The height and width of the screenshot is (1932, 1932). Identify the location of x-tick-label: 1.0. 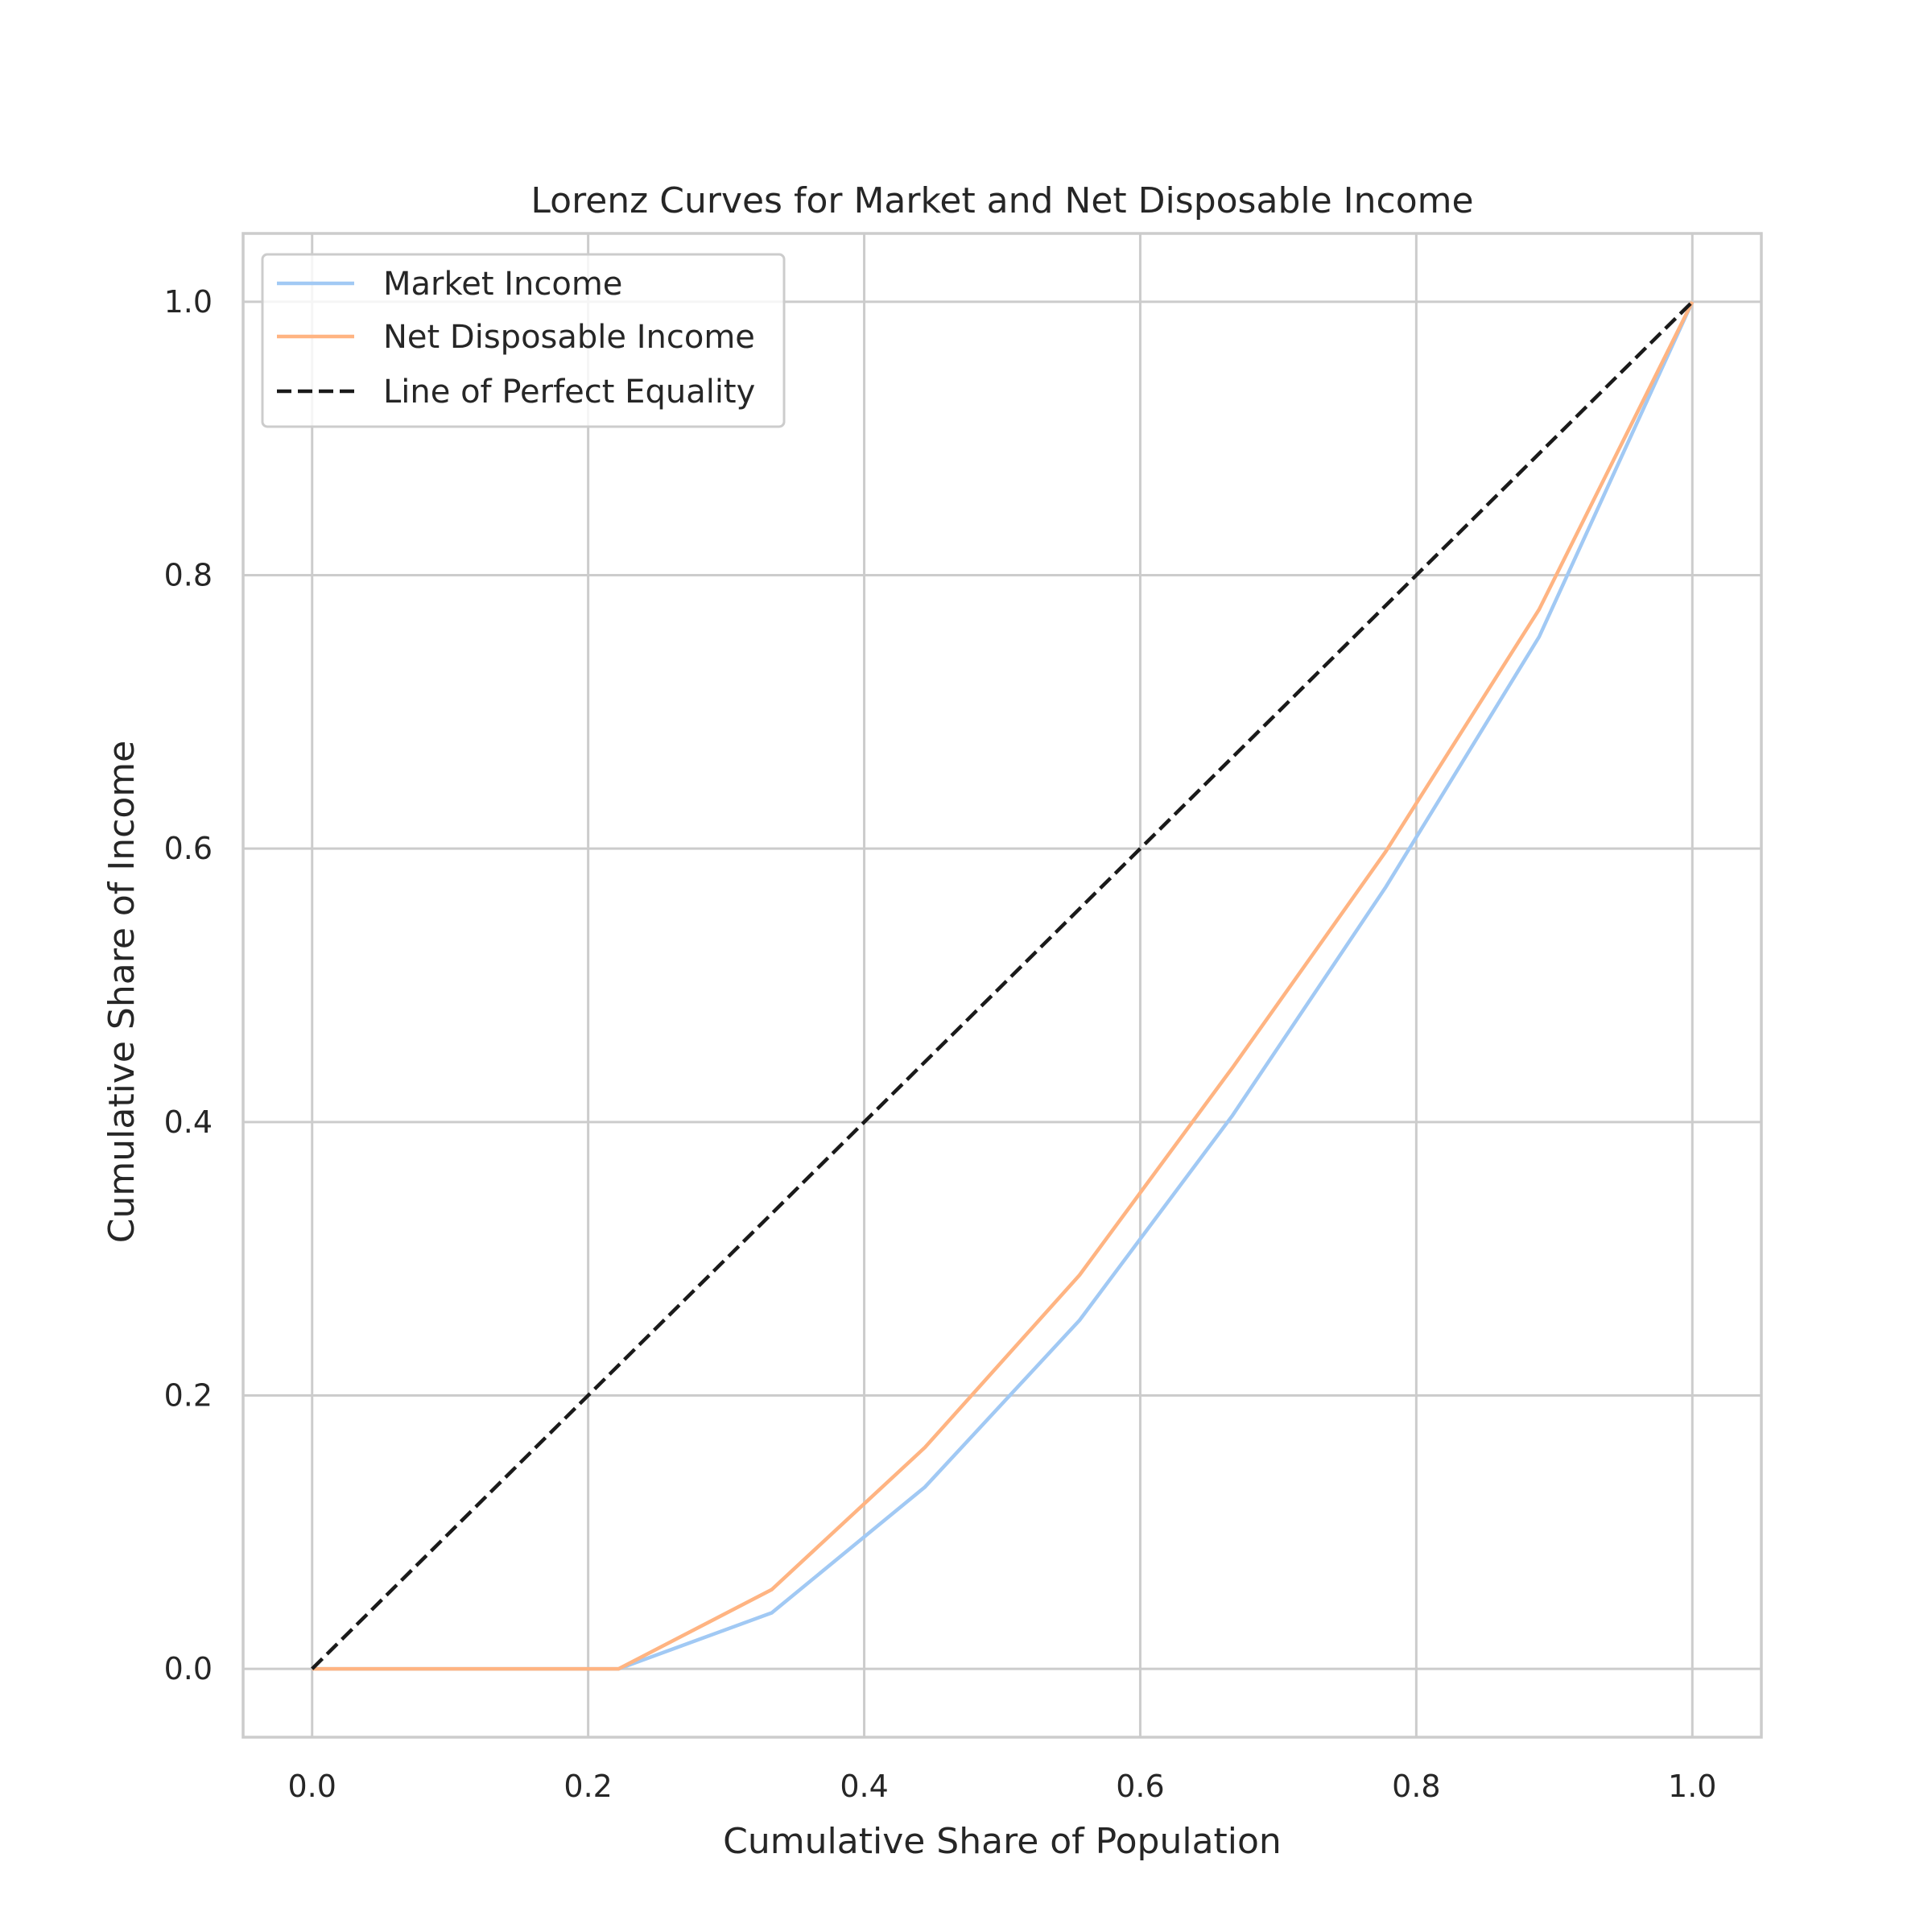
(1692, 1786).